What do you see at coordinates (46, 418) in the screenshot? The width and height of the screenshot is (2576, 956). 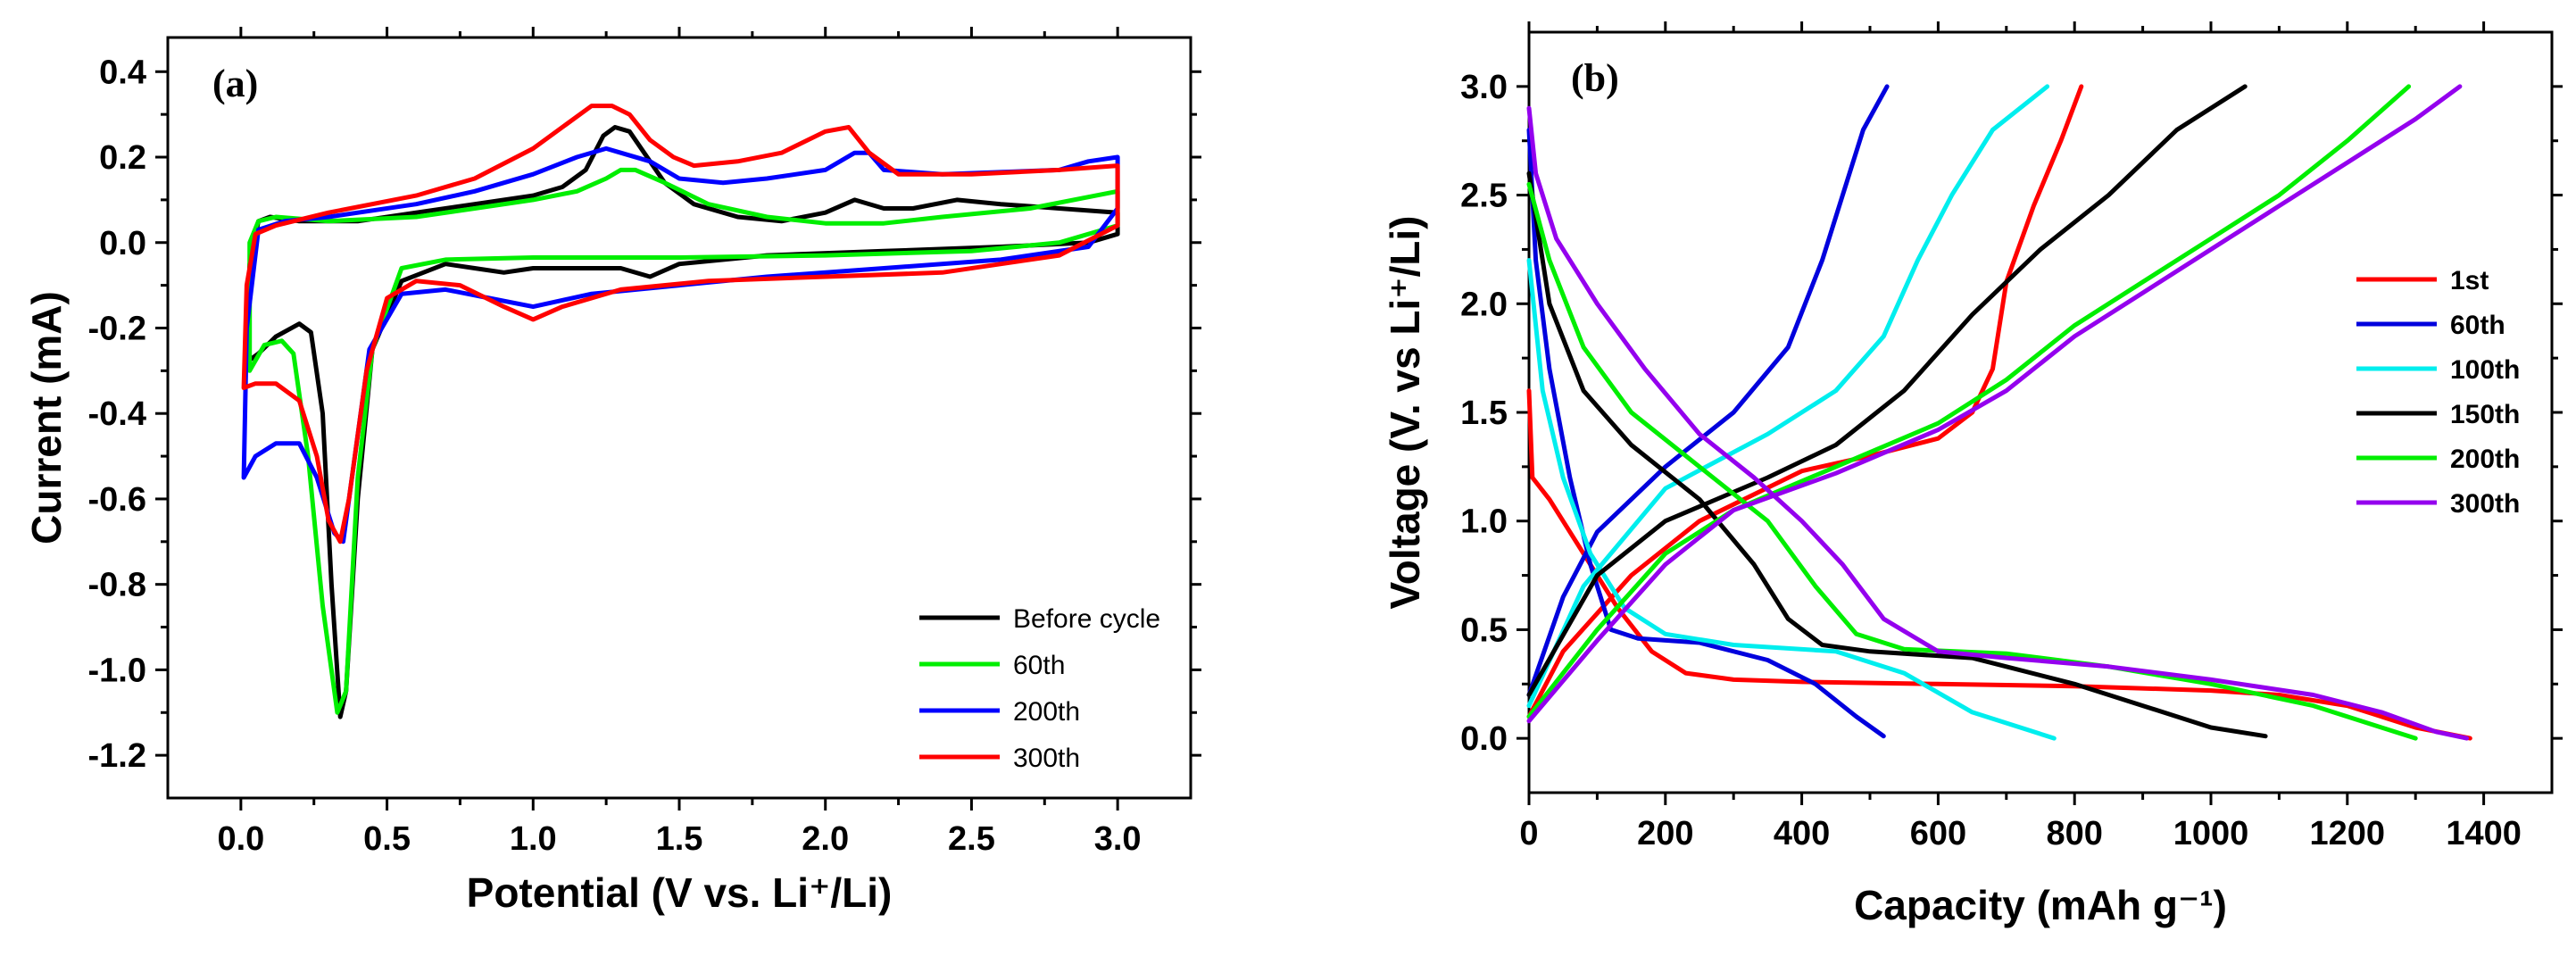 I see `panel-a-ylabel: Current (mA)` at bounding box center [46, 418].